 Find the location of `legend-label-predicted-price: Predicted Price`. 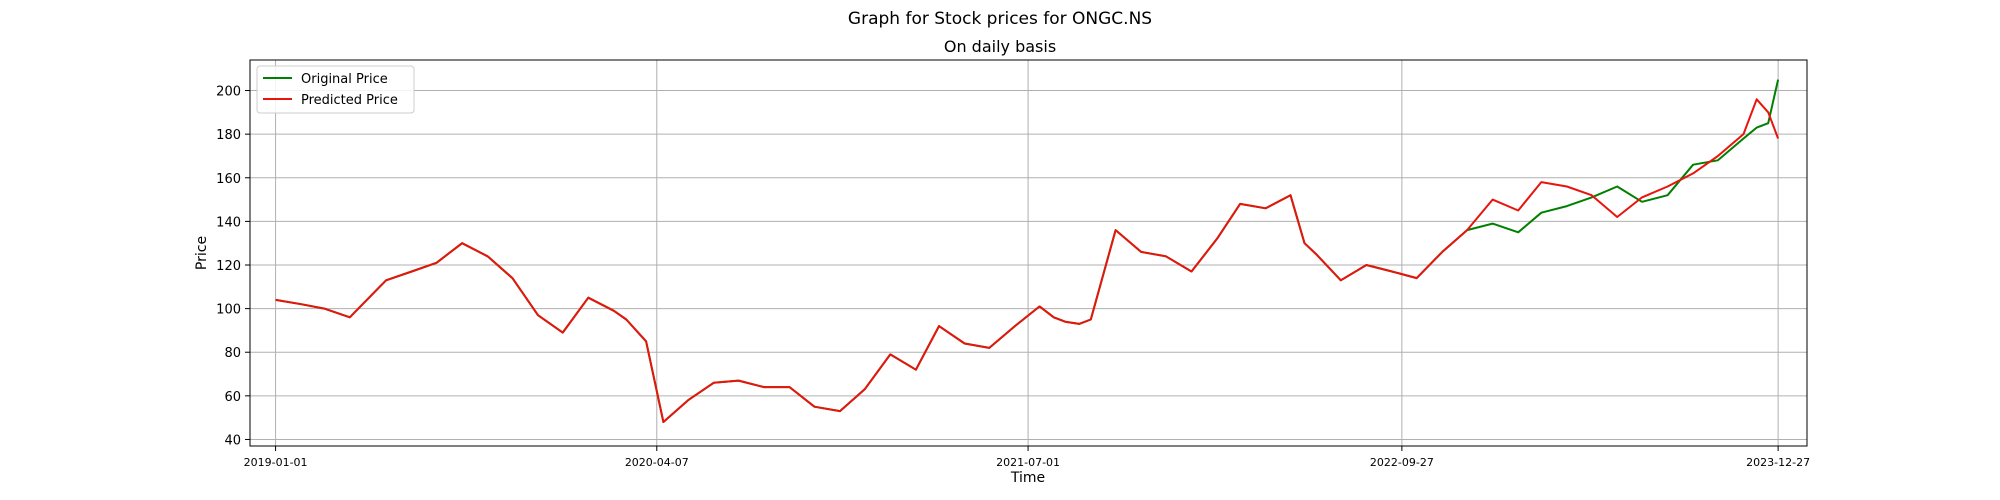

legend-label-predicted-price: Predicted Price is located at coordinates (349, 100).